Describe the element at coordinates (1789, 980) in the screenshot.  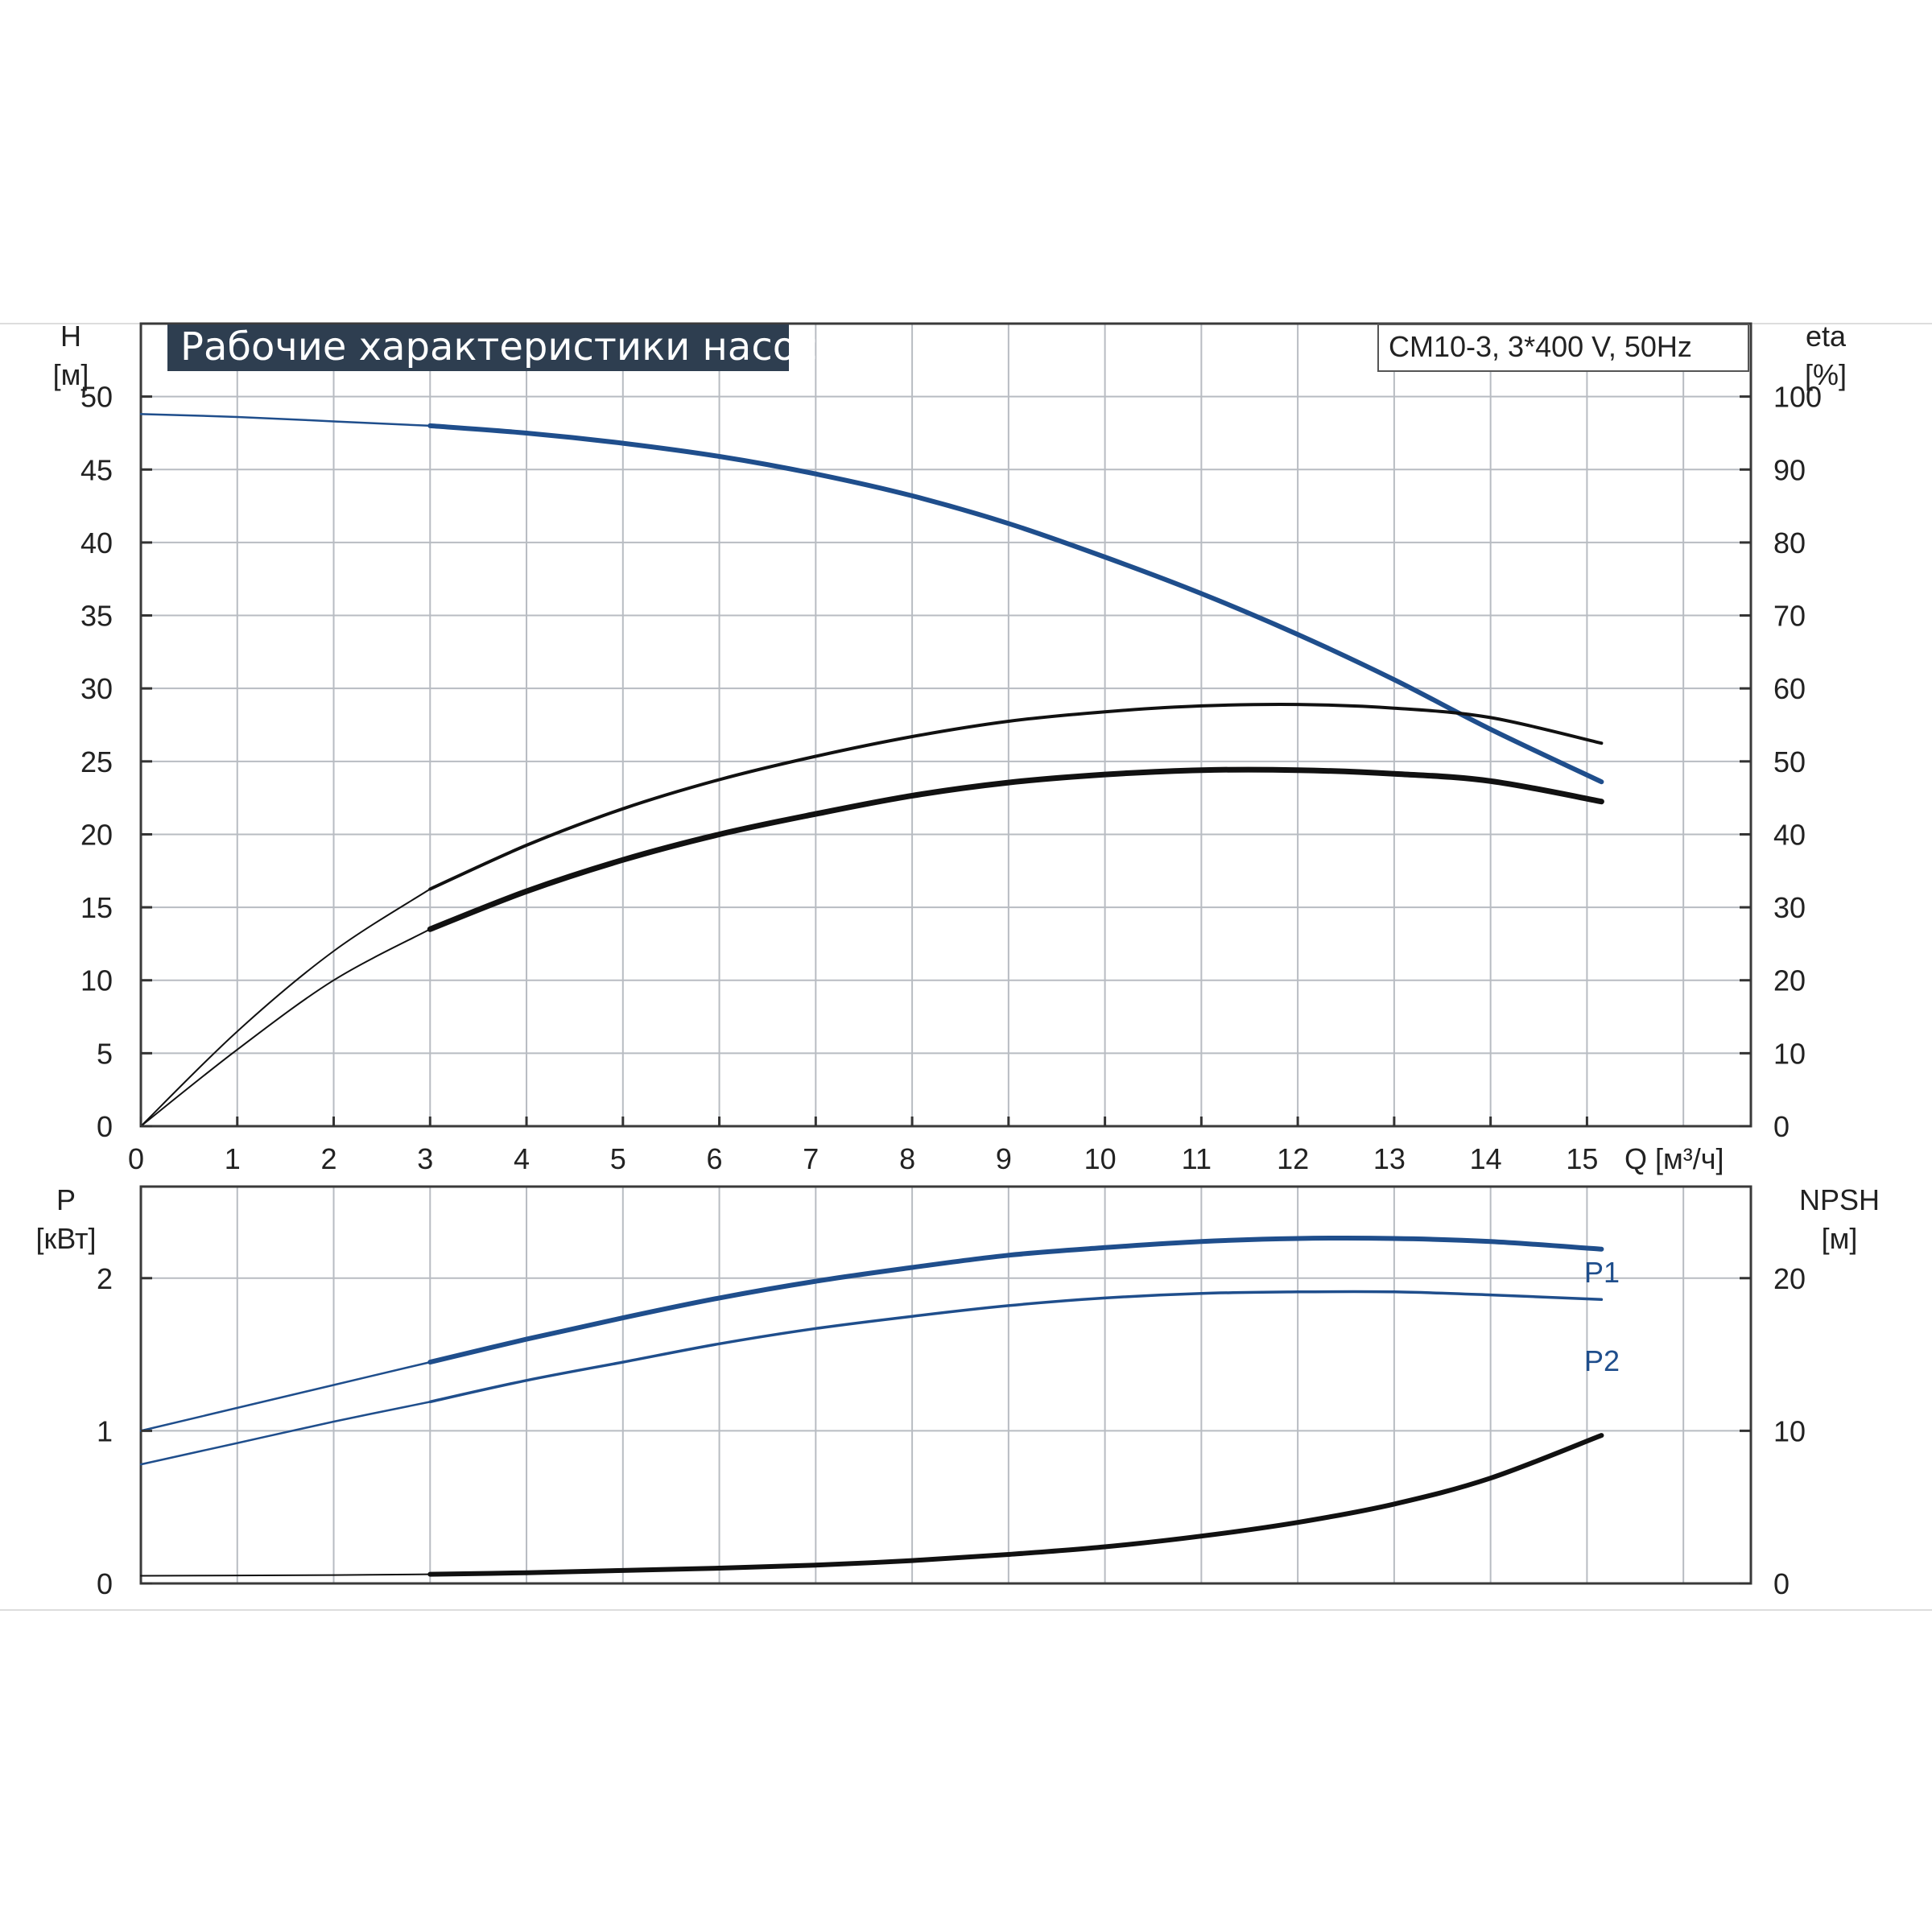
I see `y-right-tick-label: 20` at that location.